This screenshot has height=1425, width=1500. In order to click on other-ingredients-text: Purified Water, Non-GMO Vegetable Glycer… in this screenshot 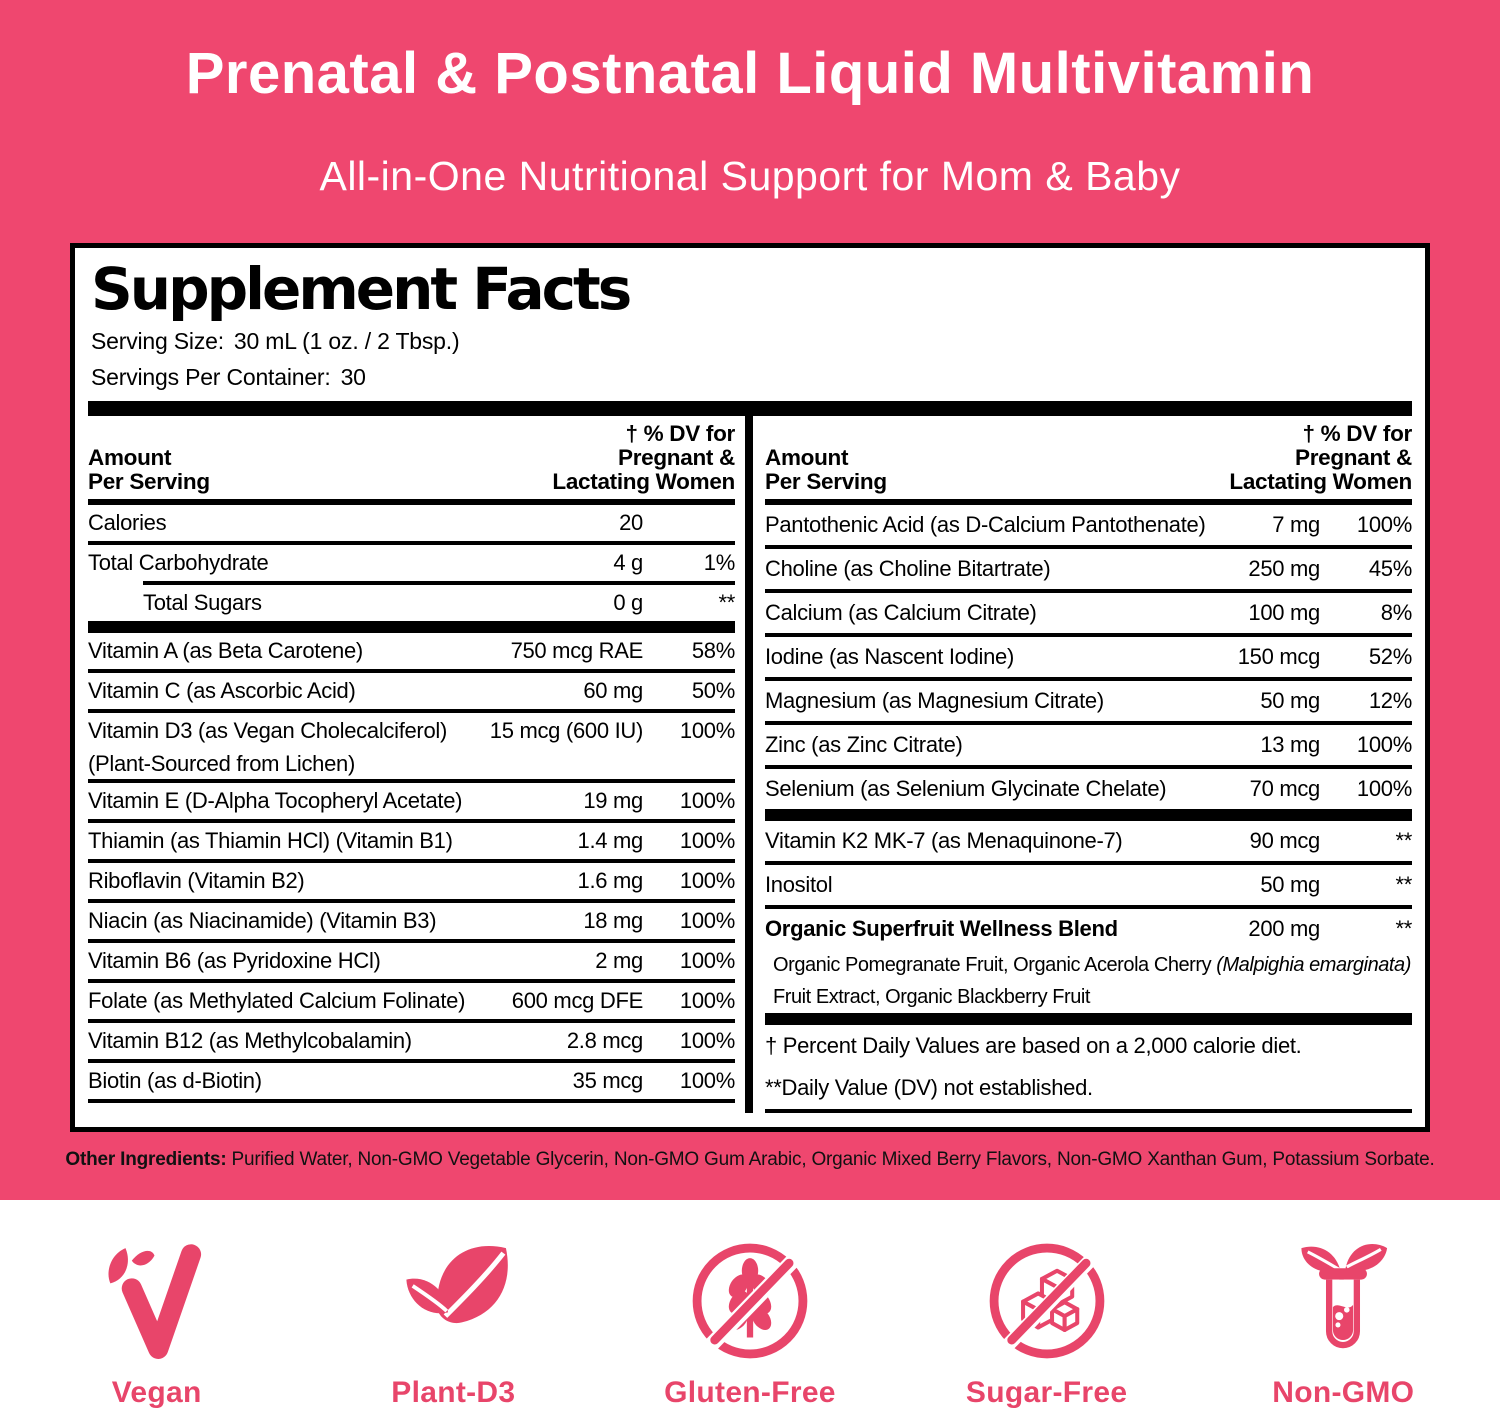, I will do `click(830, 1160)`.